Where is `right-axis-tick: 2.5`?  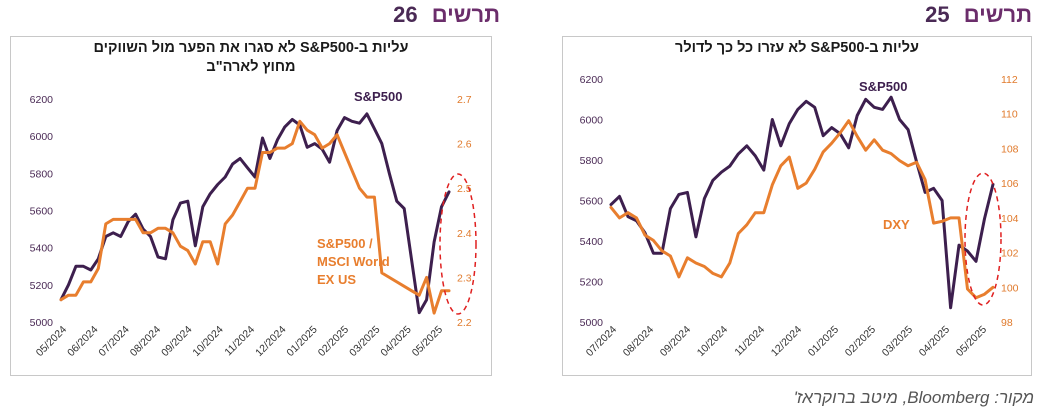
right-axis-tick: 2.5 is located at coordinates (464, 189).